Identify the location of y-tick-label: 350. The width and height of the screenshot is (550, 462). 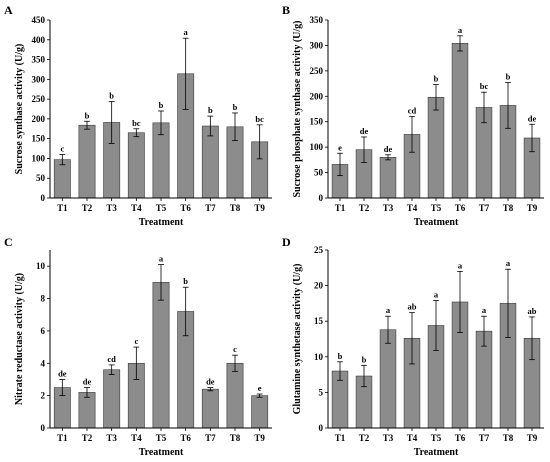
(317, 20).